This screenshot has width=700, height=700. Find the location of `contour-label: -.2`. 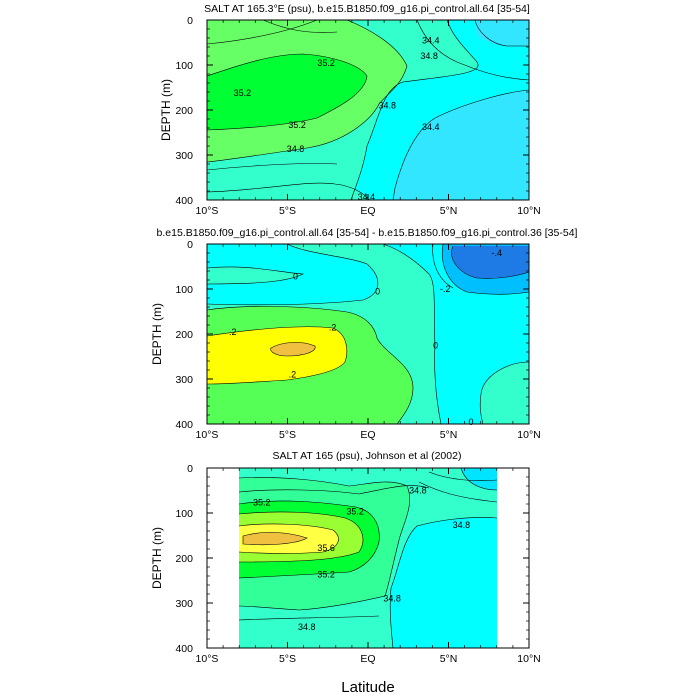

contour-label: -.2 is located at coordinates (445, 289).